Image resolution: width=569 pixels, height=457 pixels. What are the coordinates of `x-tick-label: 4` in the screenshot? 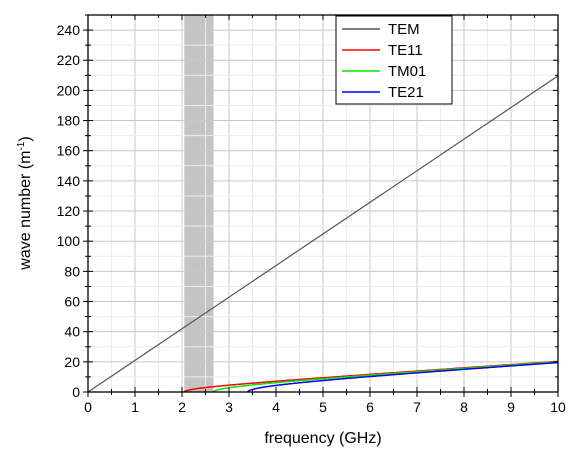 It's located at (276, 407).